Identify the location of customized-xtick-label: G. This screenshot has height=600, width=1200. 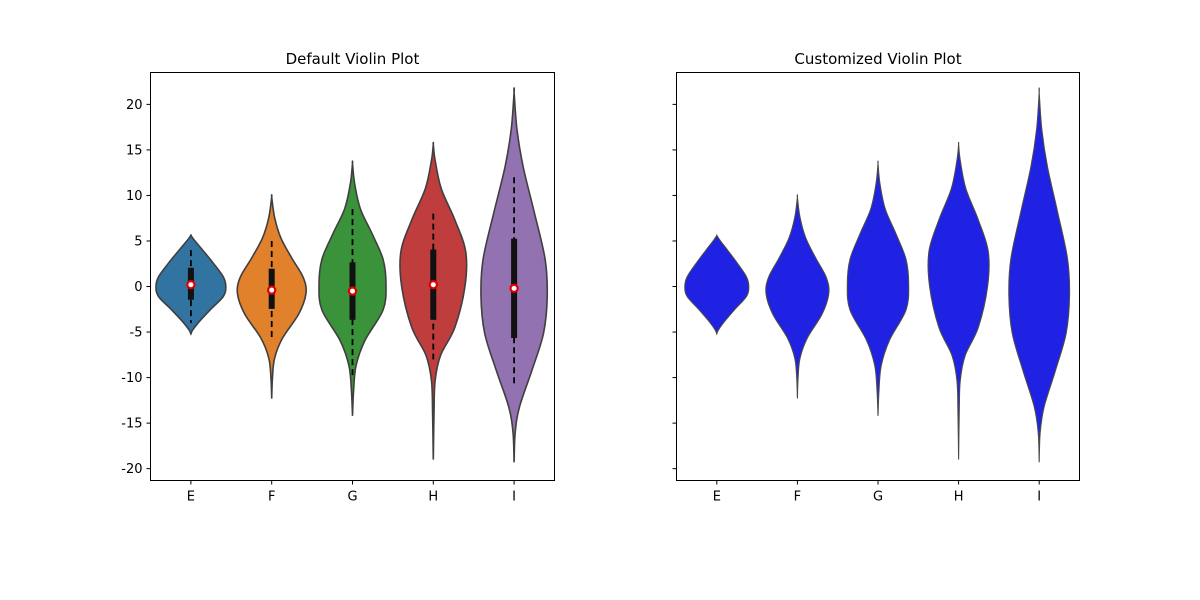
(878, 497).